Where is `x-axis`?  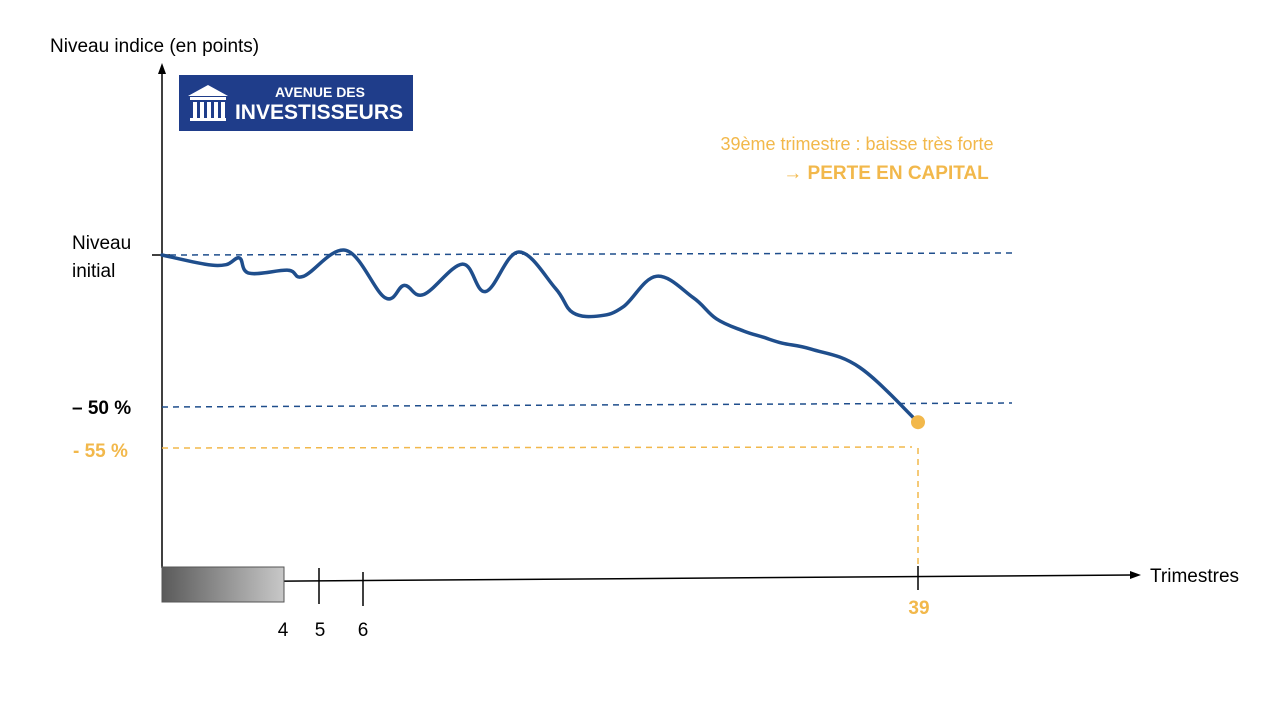
x-axis is located at coordinates (647, 578).